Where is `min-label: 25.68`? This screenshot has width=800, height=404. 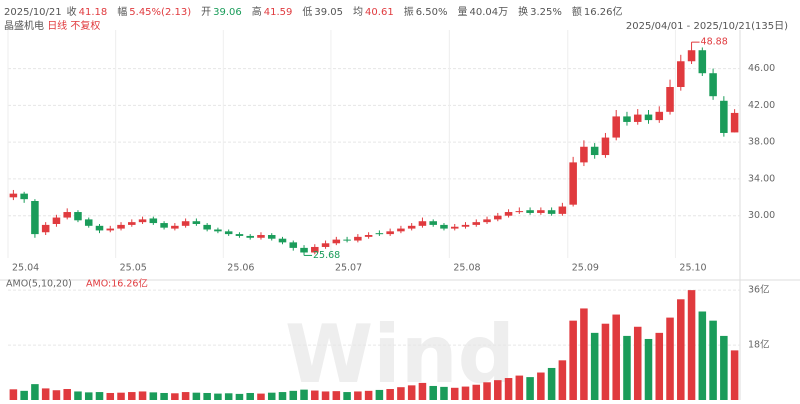 min-label: 25.68 is located at coordinates (326, 255).